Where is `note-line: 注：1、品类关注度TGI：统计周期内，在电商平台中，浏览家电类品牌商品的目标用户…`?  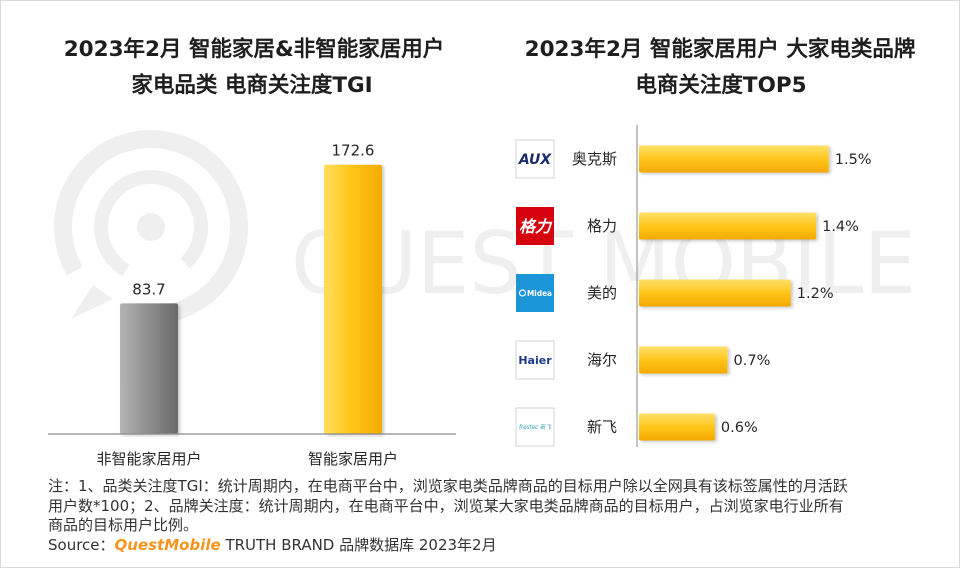
note-line: 注：1、品类关注度TGI：统计周期内，在电商平台中，浏览家电类品牌商品的目标用户… is located at coordinates (448, 486).